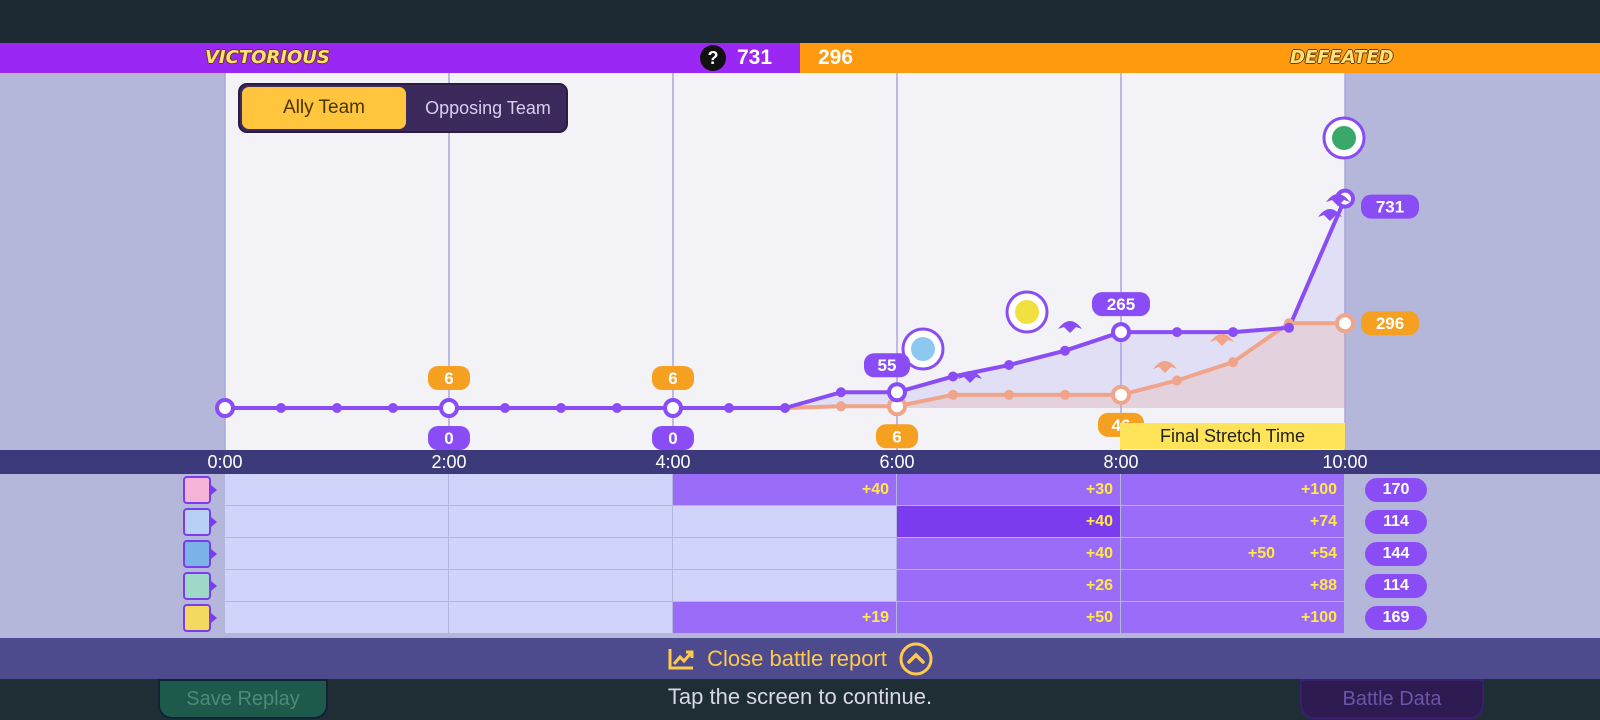 The width and height of the screenshot is (1600, 720). What do you see at coordinates (681, 658) in the screenshot?
I see `chart-icon` at bounding box center [681, 658].